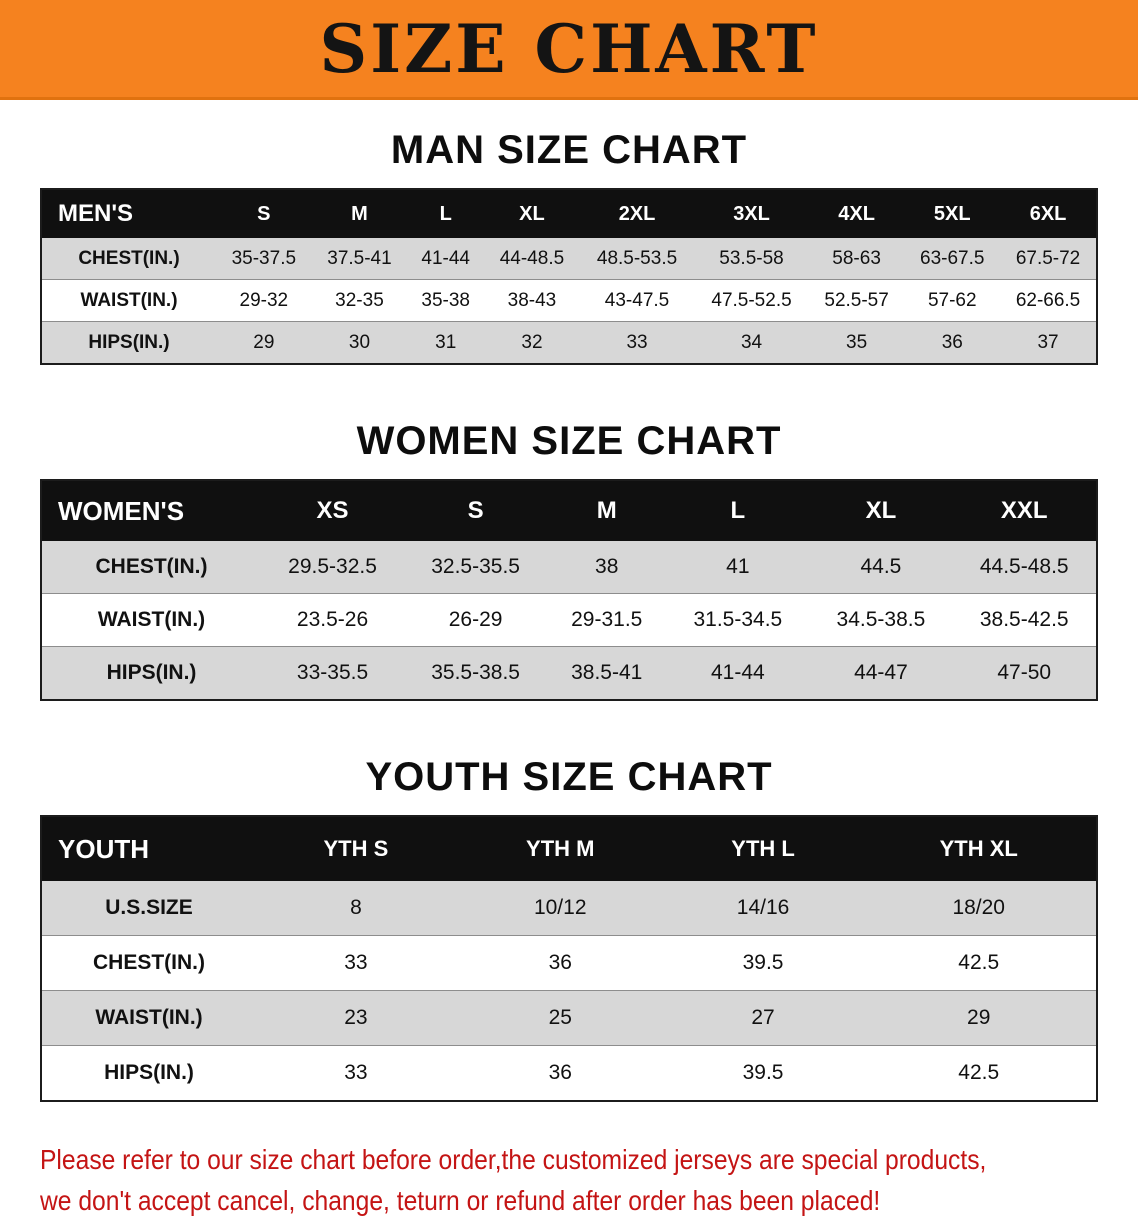  I want to click on size-cell: 43-47.5, so click(637, 300).